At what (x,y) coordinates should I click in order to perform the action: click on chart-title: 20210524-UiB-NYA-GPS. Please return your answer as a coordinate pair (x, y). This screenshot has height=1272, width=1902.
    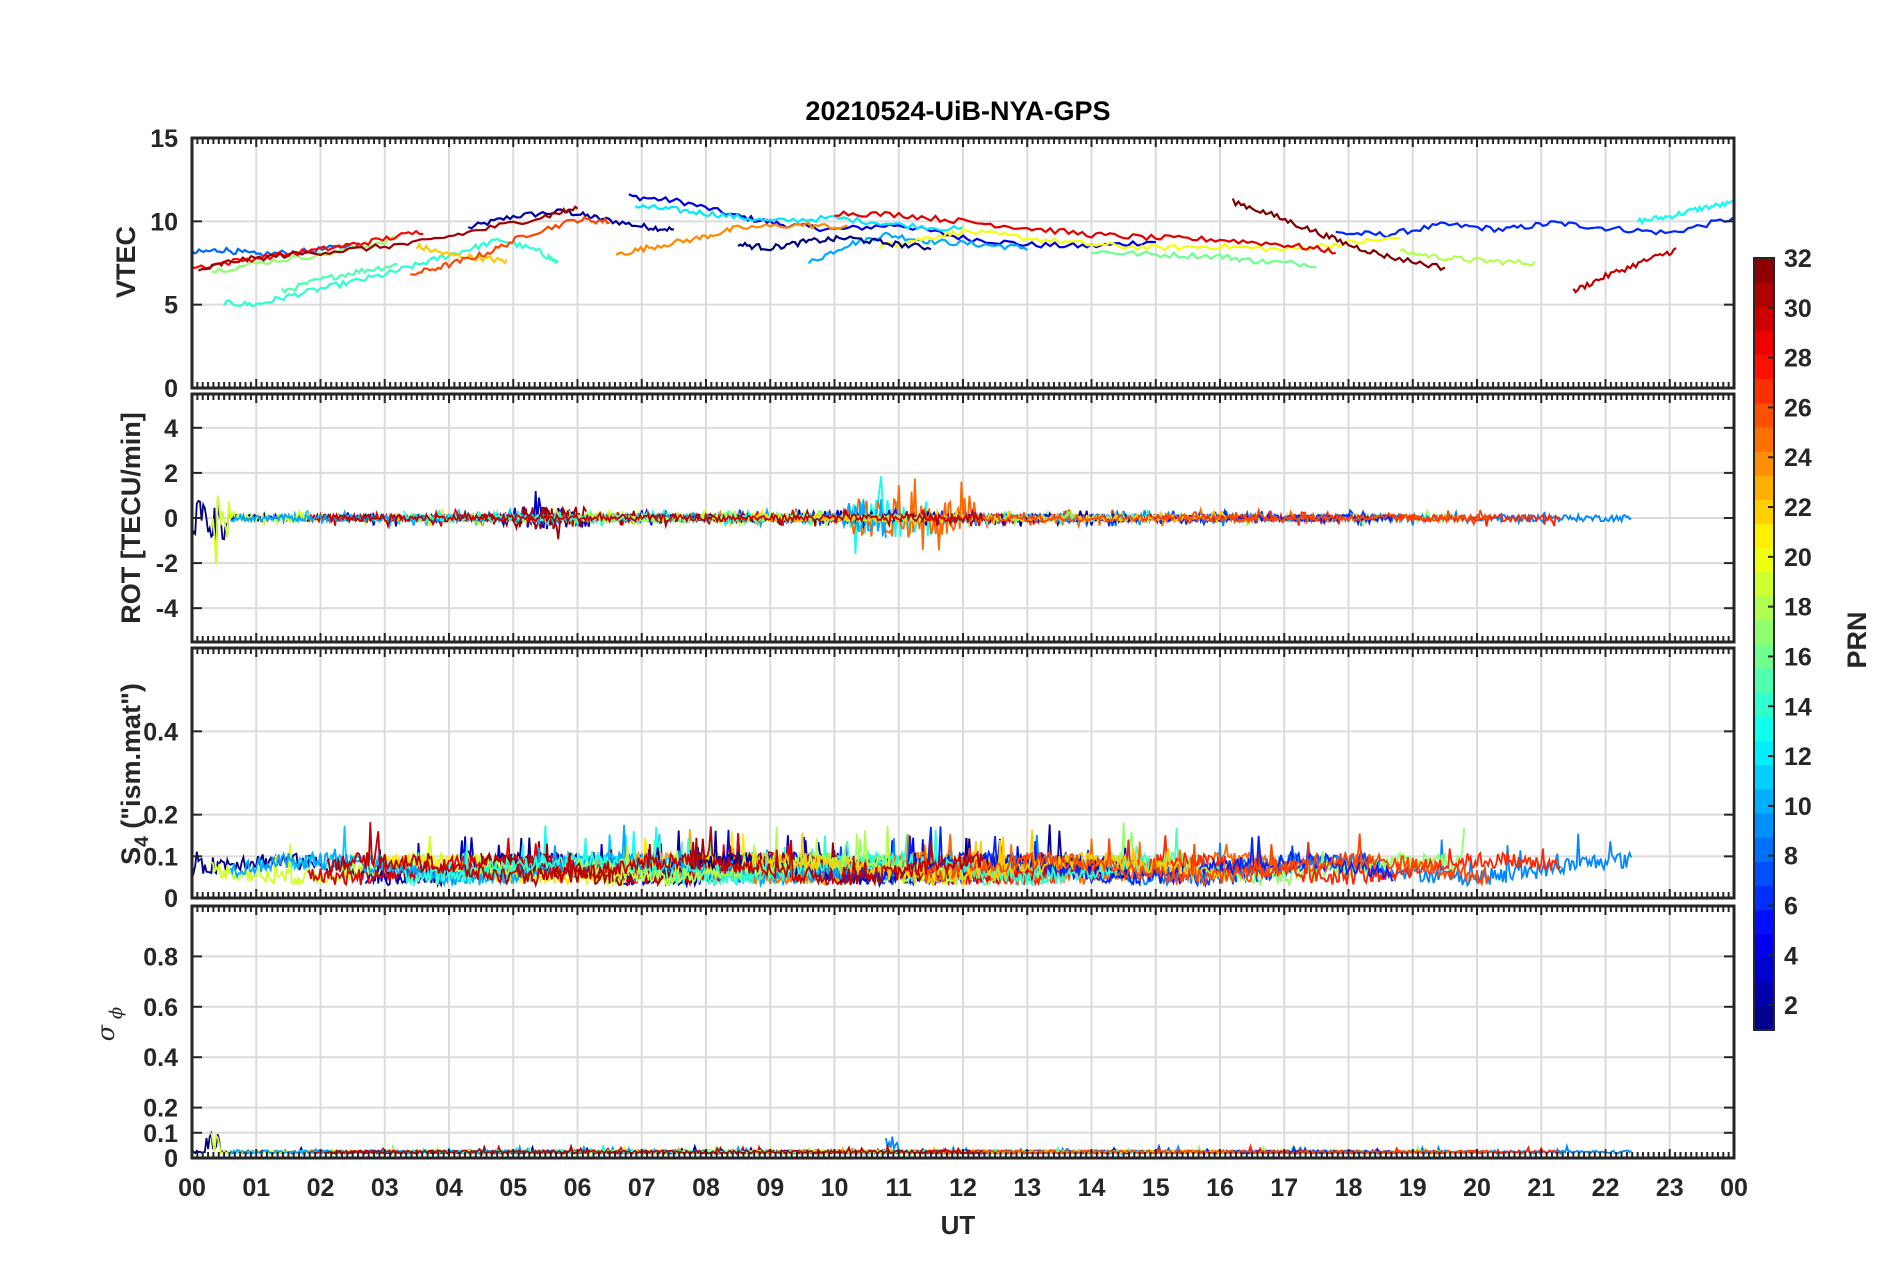
    Looking at the image, I should click on (957, 111).